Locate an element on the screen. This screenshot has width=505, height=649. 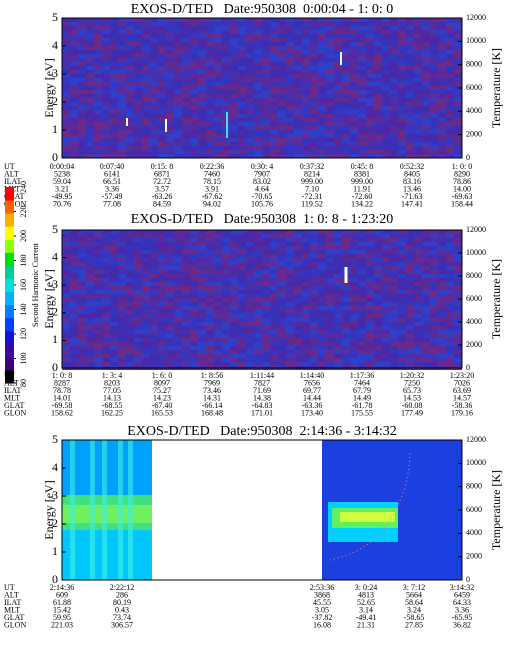
y2-tick-label: 10000 is located at coordinates (476, 40).